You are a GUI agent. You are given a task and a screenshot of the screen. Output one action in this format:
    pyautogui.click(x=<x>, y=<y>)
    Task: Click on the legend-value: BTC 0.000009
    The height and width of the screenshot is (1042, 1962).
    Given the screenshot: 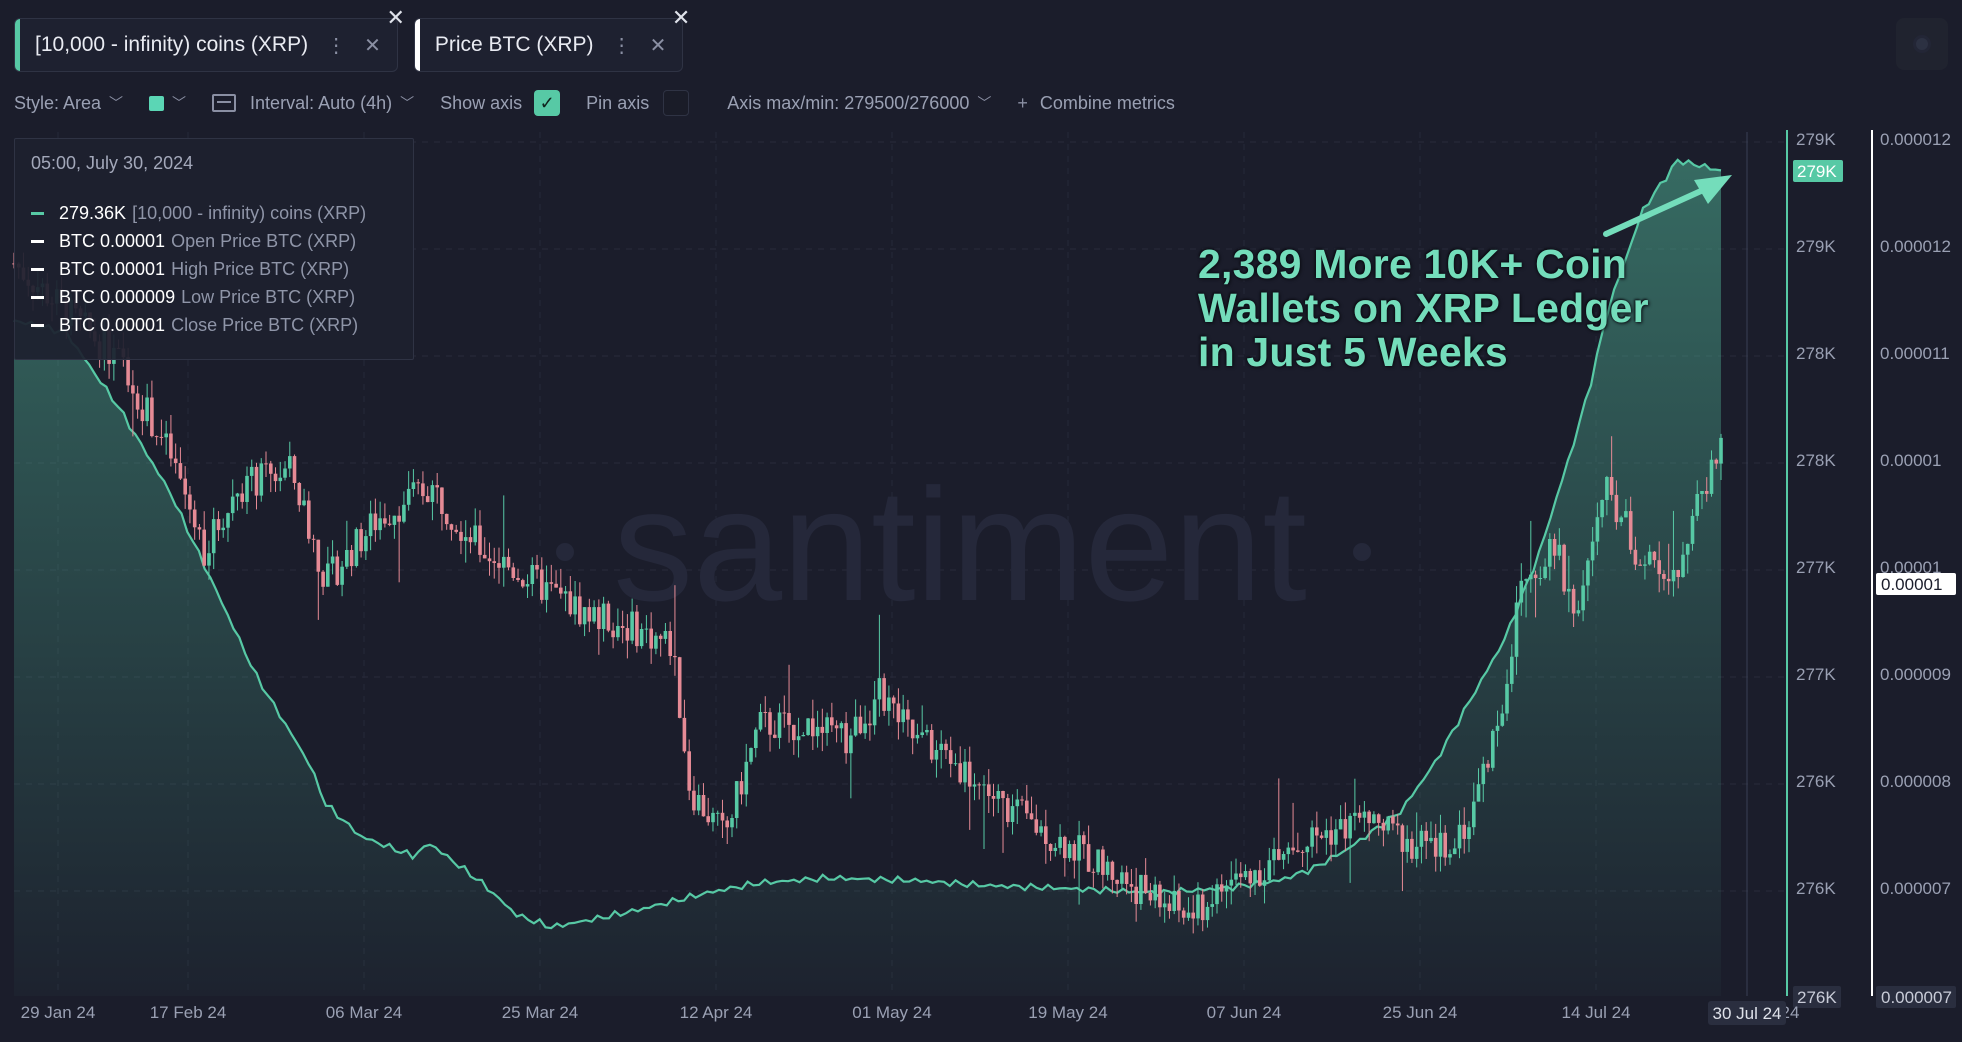 What is the action you would take?
    pyautogui.click(x=117, y=297)
    